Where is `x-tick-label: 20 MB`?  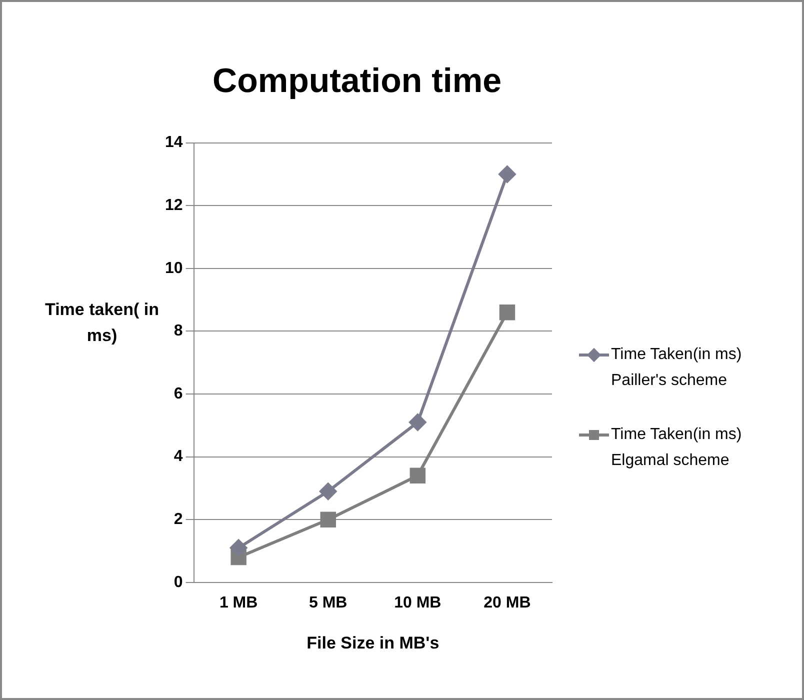
x-tick-label: 20 MB is located at coordinates (507, 603).